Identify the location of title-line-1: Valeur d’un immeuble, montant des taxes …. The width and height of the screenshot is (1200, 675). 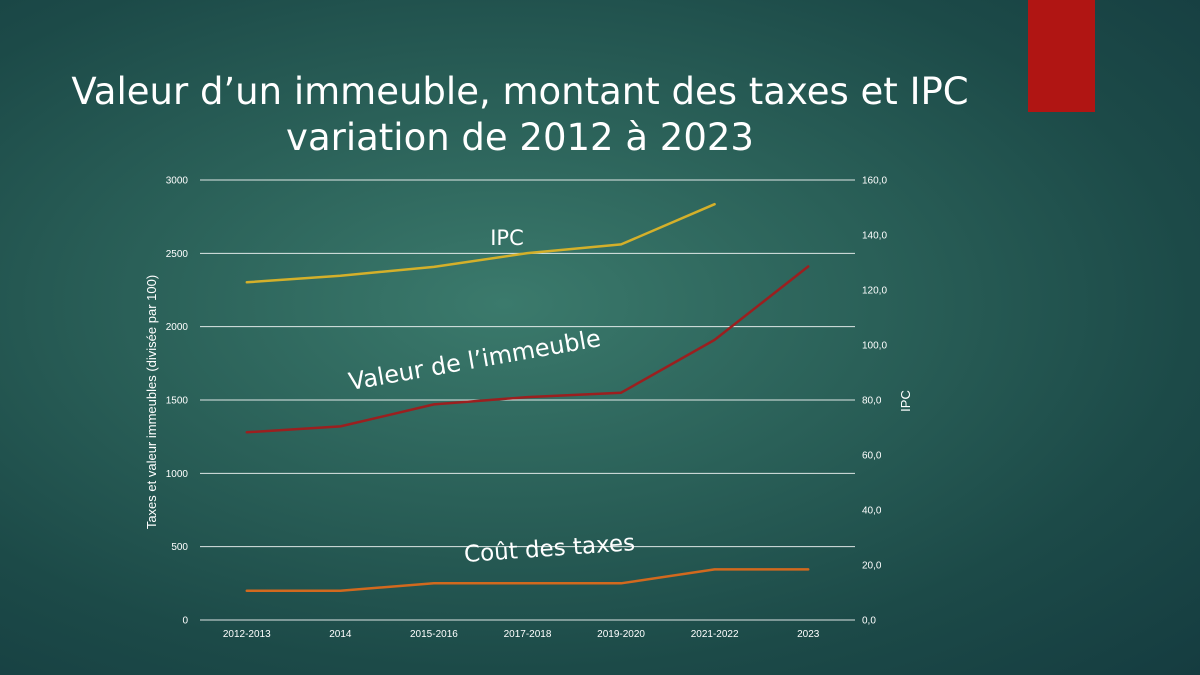
(520, 91).